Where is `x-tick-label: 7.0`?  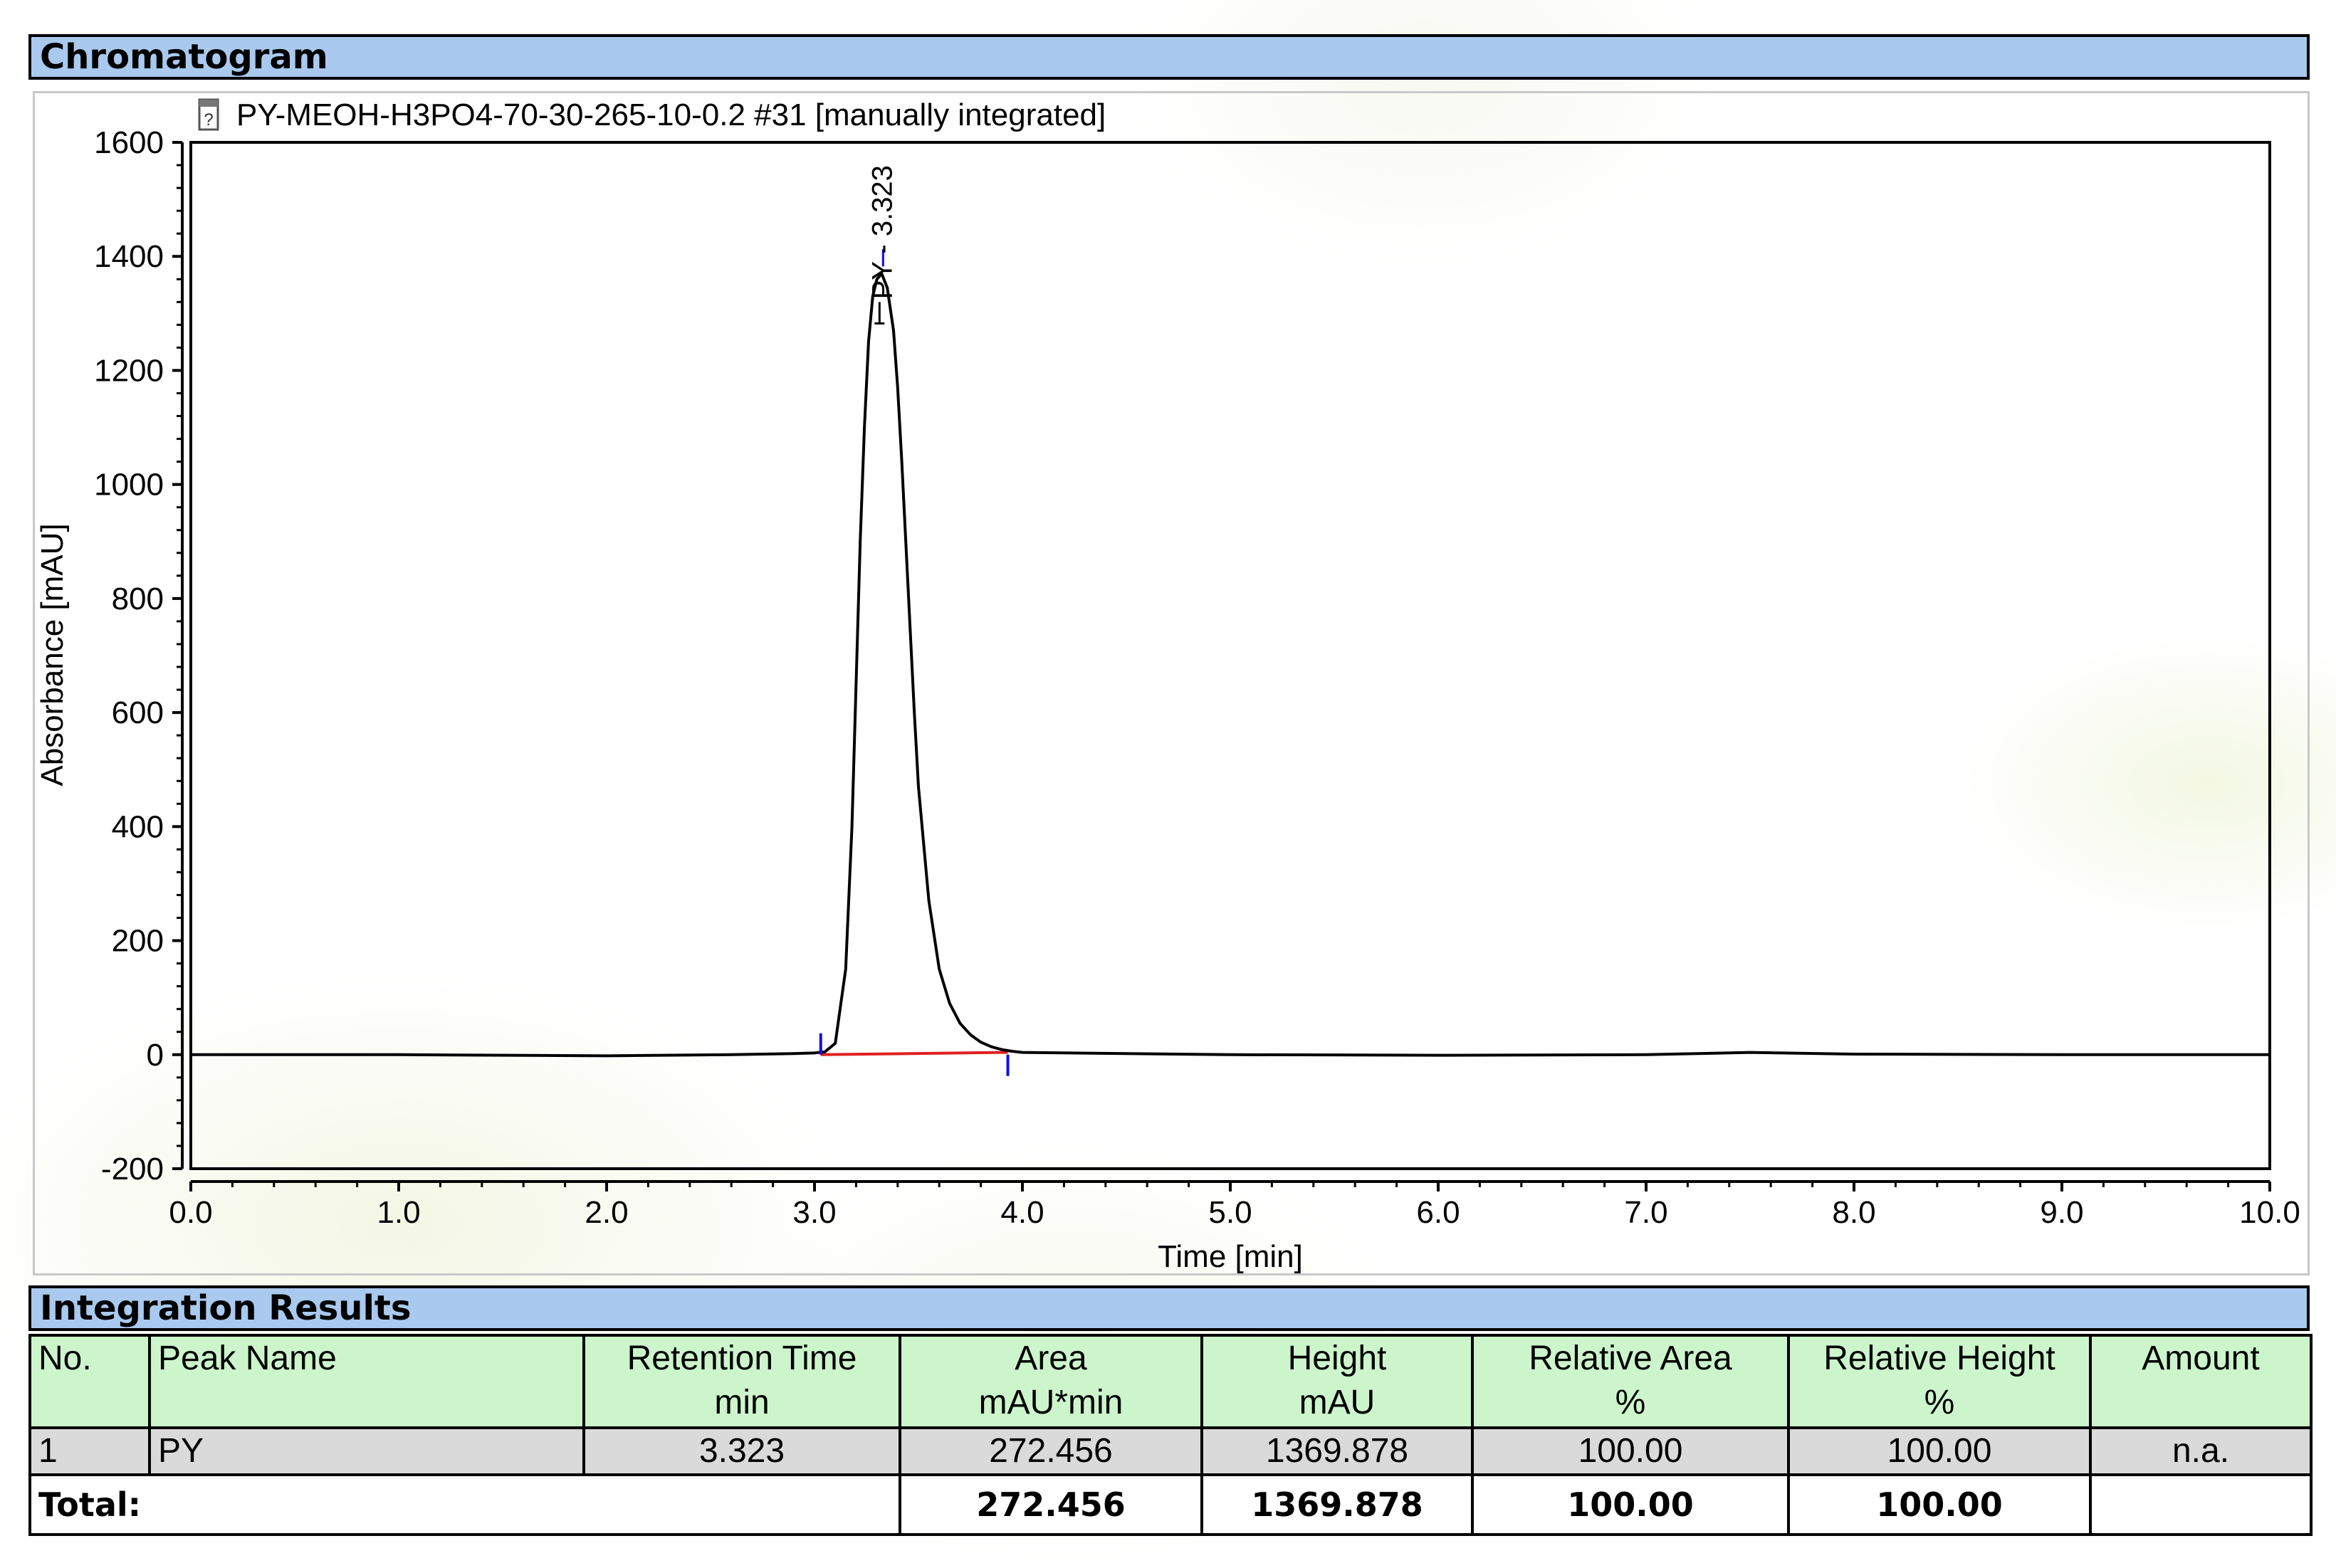
x-tick-label: 7.0 is located at coordinates (1645, 1212).